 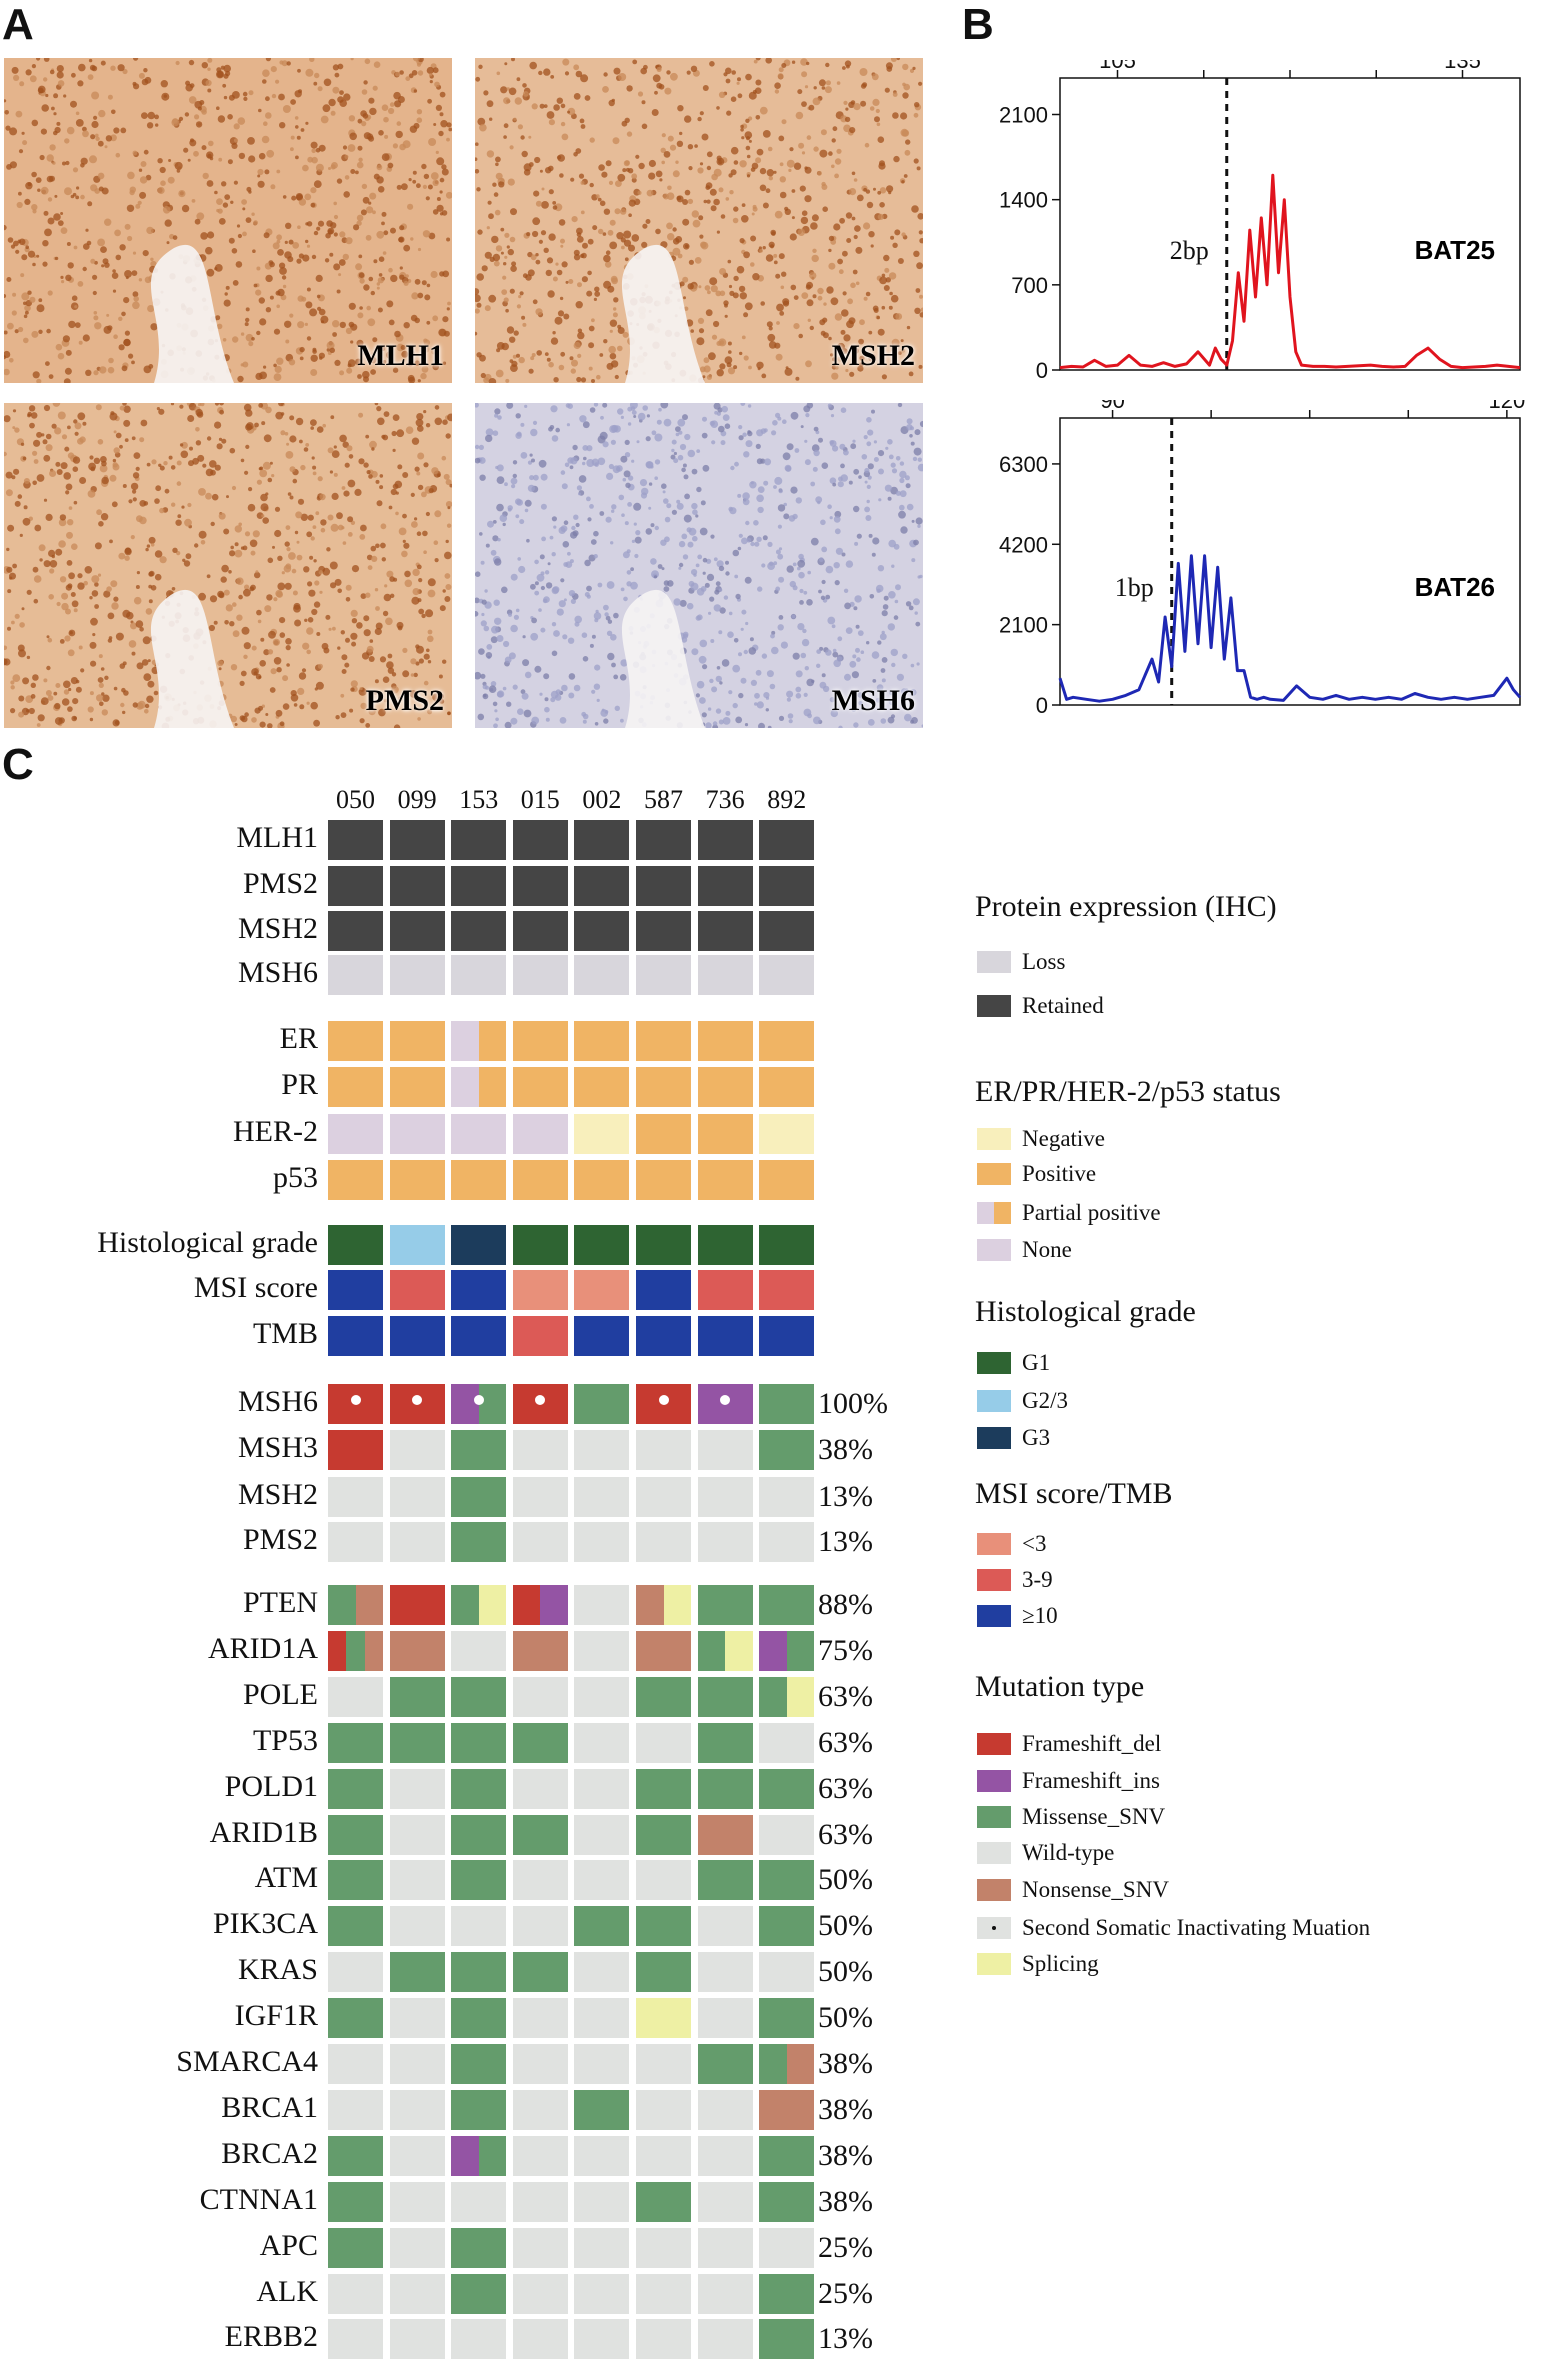 I want to click on row-label-er: ER, so click(x=298, y=1038).